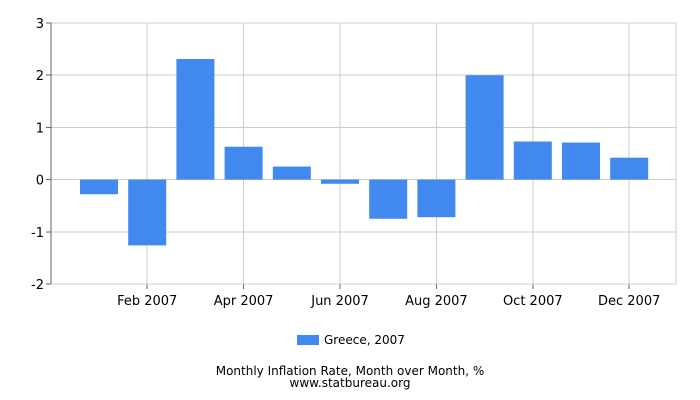 This screenshot has height=400, width=700. What do you see at coordinates (629, 301) in the screenshot?
I see `x-tick-label: Dec 2007` at bounding box center [629, 301].